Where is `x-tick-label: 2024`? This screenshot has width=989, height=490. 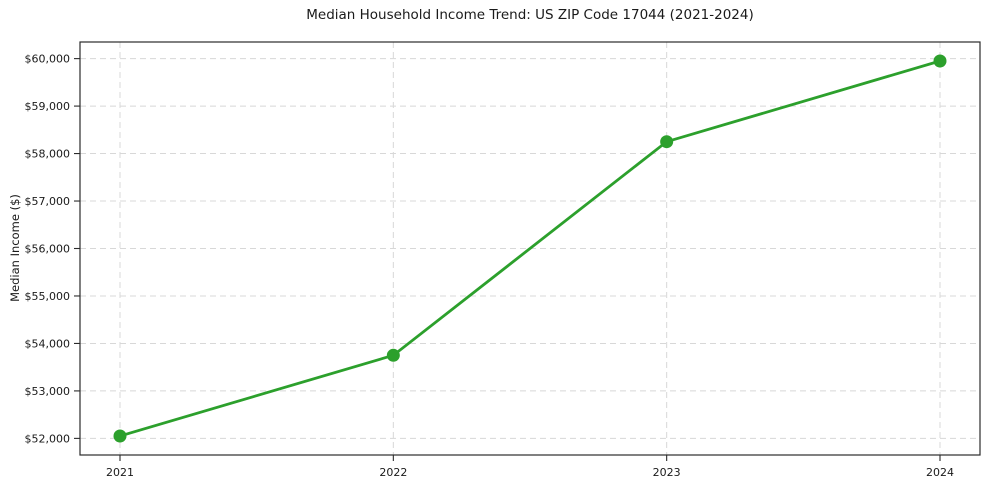
x-tick-label: 2024 is located at coordinates (940, 472).